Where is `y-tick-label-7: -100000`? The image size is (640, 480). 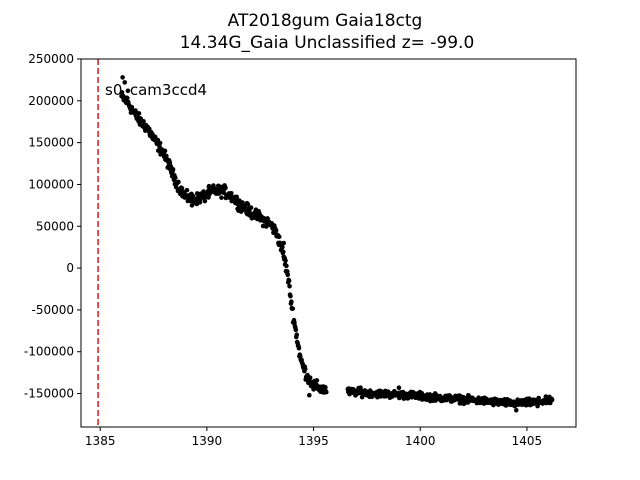 y-tick-label-7: -100000 is located at coordinates (49, 352).